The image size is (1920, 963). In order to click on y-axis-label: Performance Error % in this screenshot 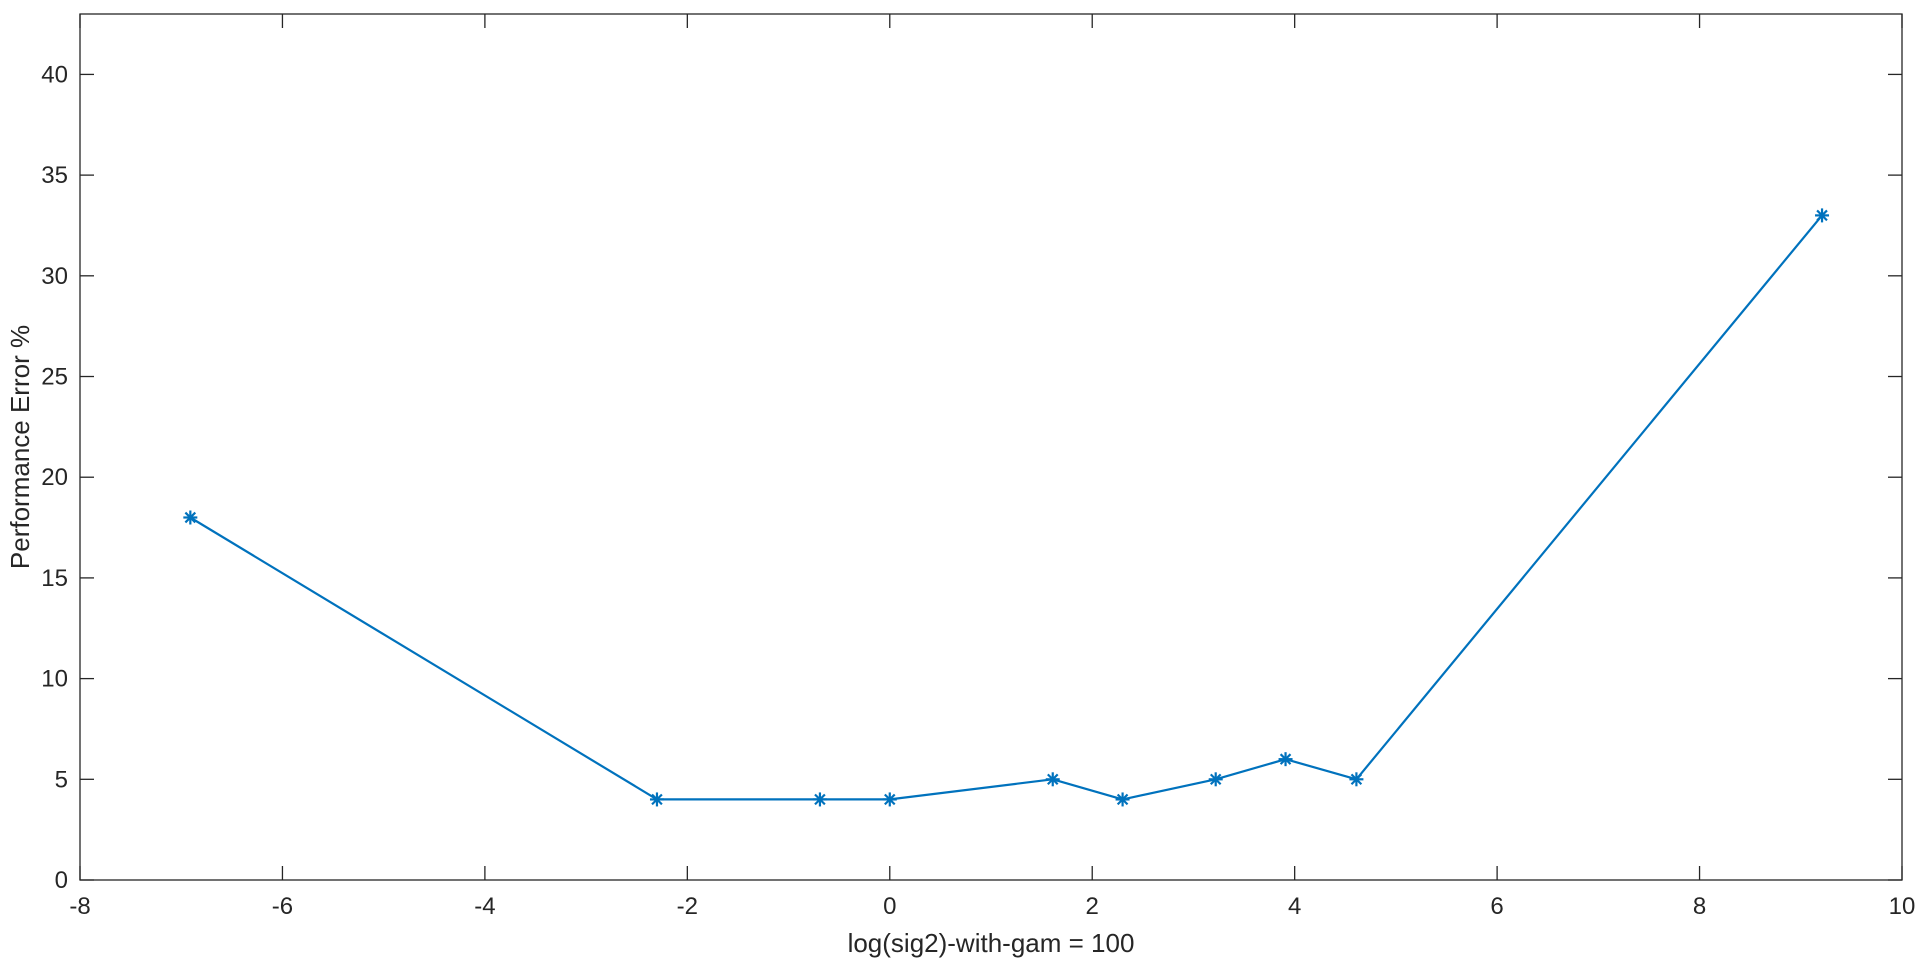, I will do `click(20, 447)`.